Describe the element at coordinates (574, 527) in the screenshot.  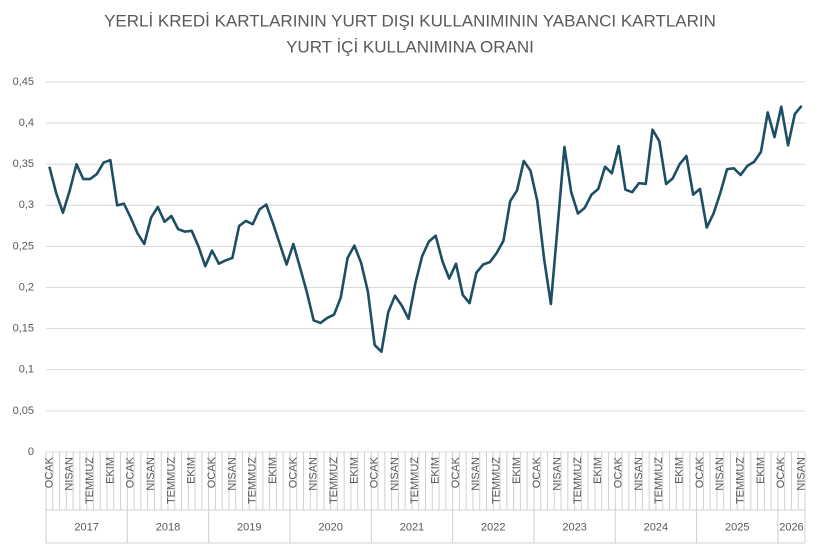
I see `year-label: 2023` at that location.